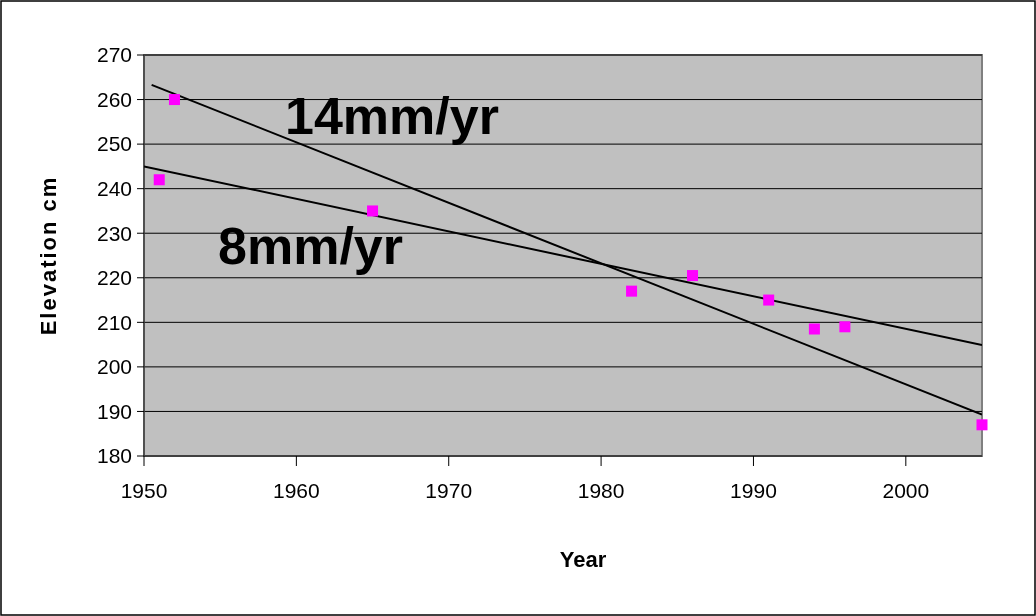 The height and width of the screenshot is (616, 1036). What do you see at coordinates (753, 490) in the screenshot?
I see `x-tick-label: 1990` at bounding box center [753, 490].